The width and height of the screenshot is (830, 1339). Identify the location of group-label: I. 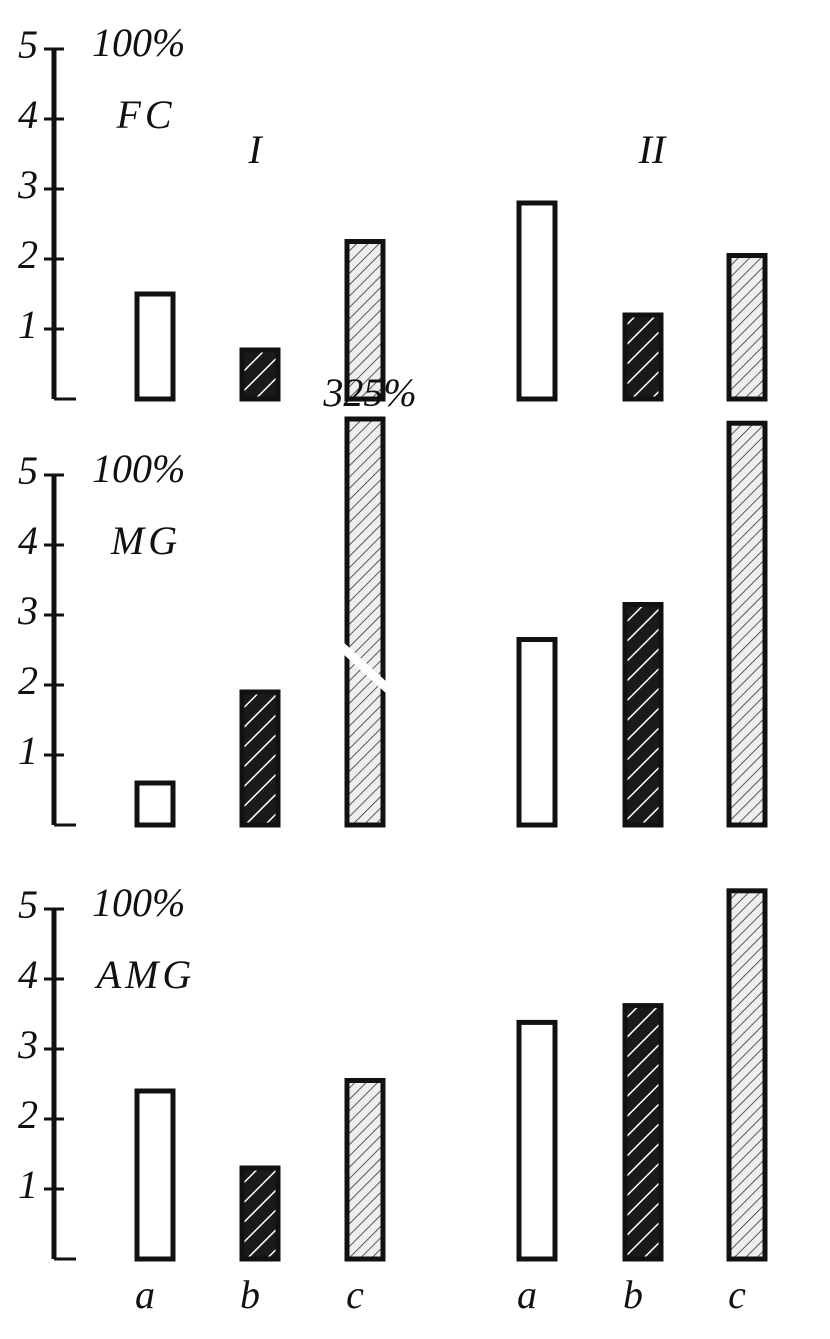
(255, 149).